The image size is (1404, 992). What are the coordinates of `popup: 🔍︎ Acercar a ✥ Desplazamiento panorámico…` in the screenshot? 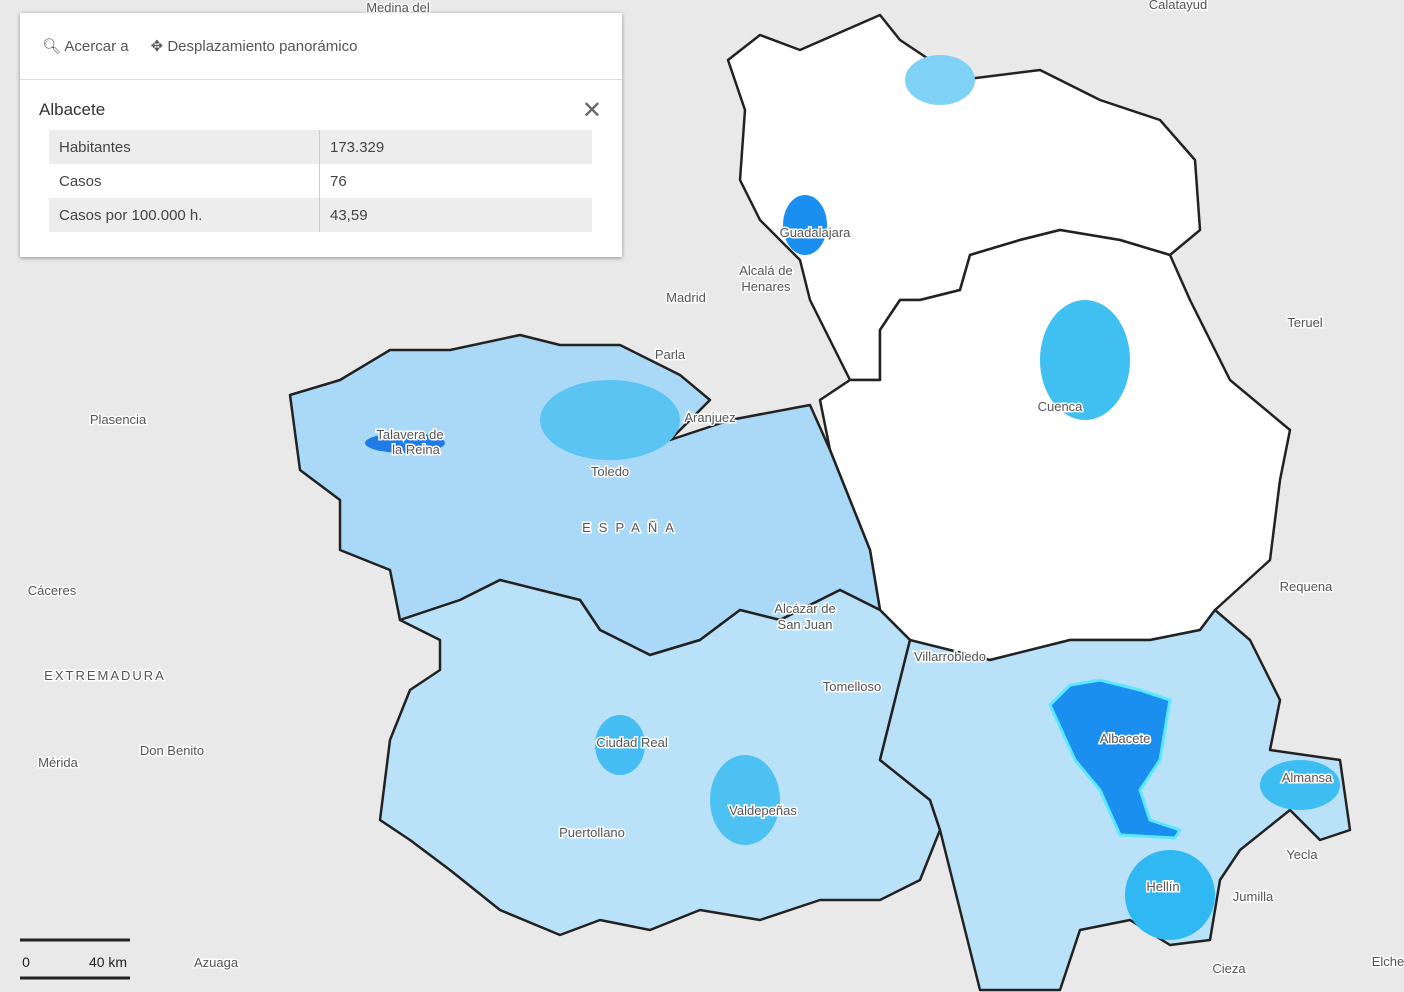 It's located at (321, 135).